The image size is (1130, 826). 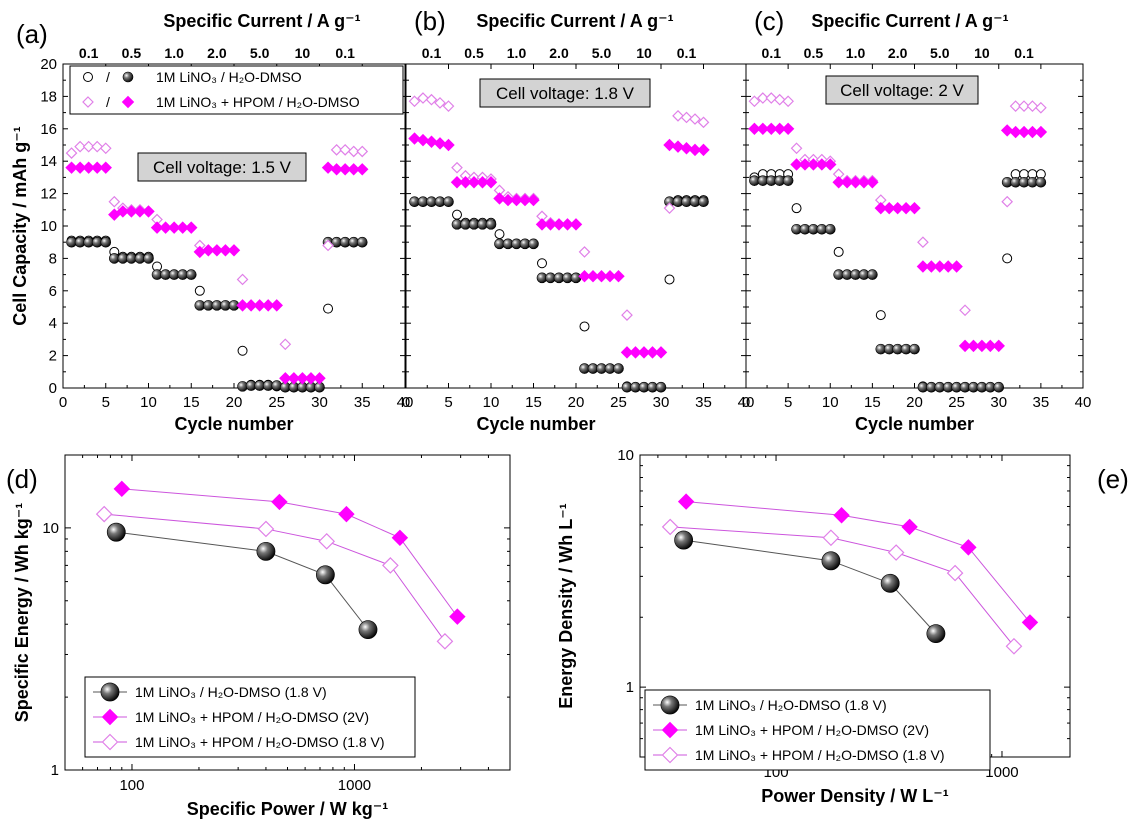 I want to click on legend-slash: /, so click(x=108, y=102).